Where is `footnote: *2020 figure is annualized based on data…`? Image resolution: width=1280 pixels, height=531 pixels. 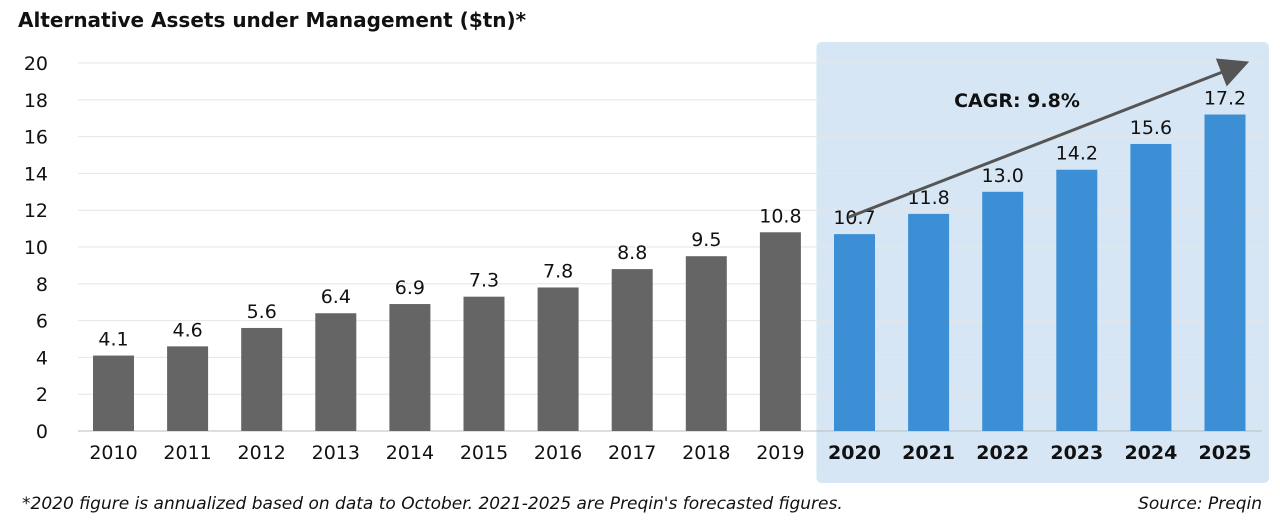
footnote: *2020 figure is annualized based on data… is located at coordinates (432, 504).